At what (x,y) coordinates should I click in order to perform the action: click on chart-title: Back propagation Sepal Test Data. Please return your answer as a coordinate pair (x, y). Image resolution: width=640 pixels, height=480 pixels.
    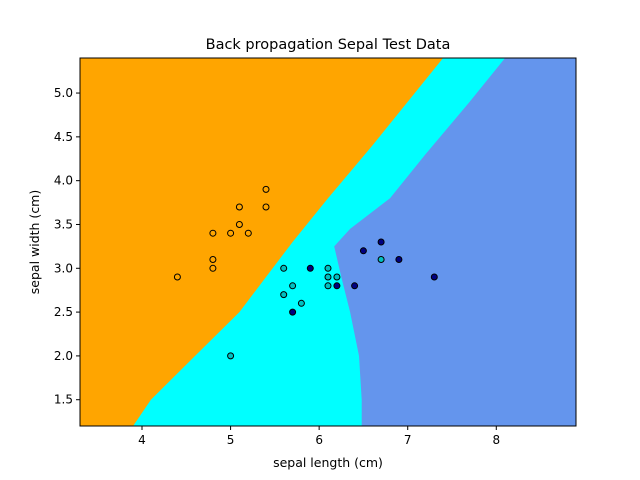
    Looking at the image, I should click on (328, 45).